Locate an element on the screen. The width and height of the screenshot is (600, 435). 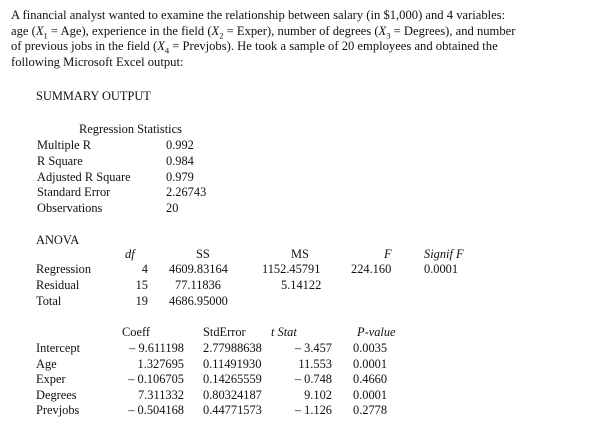
coef-cell-t-stat: 11.553 is located at coordinates (315, 364).